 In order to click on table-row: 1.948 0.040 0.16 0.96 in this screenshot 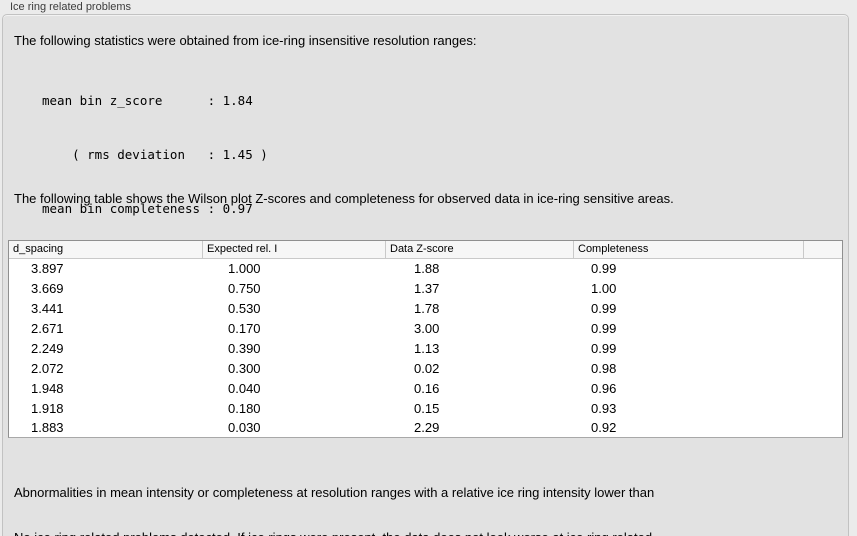, I will do `click(425, 388)`.